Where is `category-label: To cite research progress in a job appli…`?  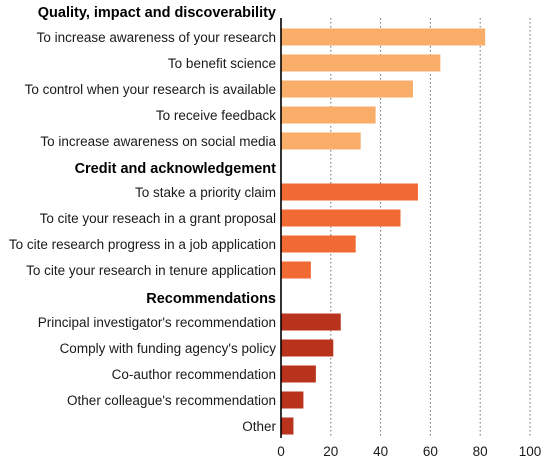 category-label: To cite research progress in a job appli… is located at coordinates (142, 244).